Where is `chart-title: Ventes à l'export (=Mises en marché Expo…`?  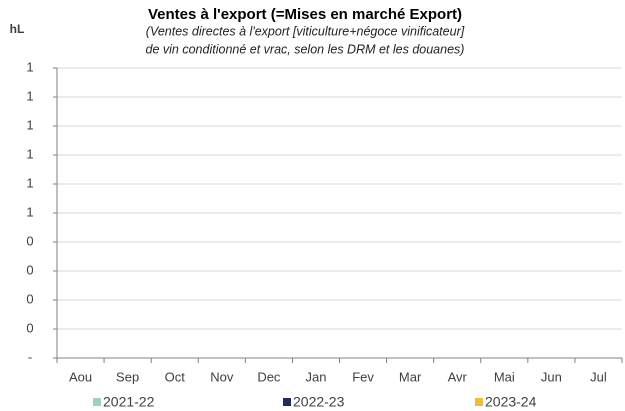
chart-title: Ventes à l'export (=Mises en marché Expo… is located at coordinates (305, 14).